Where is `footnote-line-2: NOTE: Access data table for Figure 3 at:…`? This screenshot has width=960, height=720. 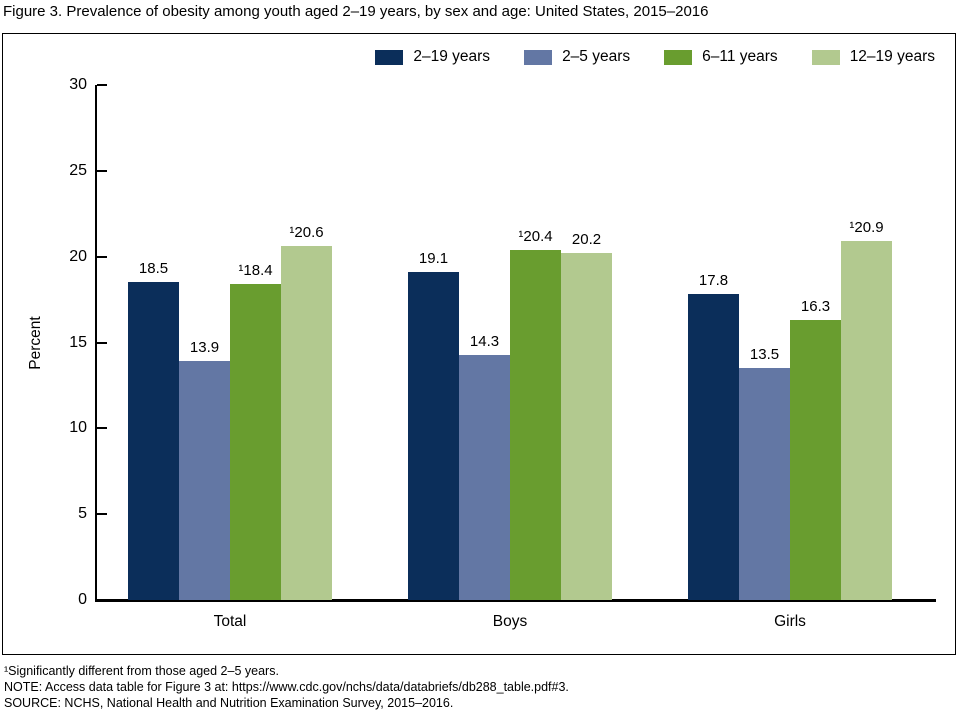 footnote-line-2: NOTE: Access data table for Figure 3 at:… is located at coordinates (286, 687).